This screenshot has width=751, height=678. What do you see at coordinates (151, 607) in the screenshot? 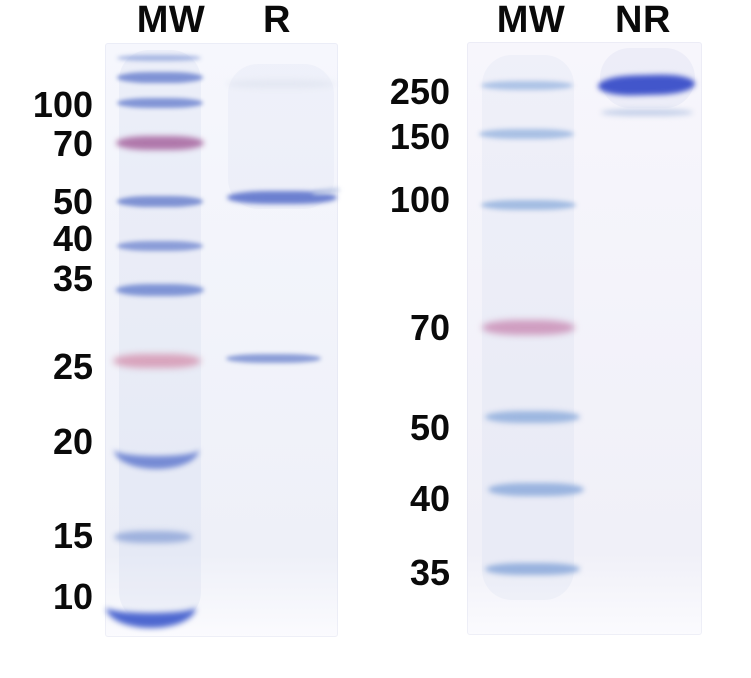
I see `band-reduced-mw-10kda` at bounding box center [151, 607].